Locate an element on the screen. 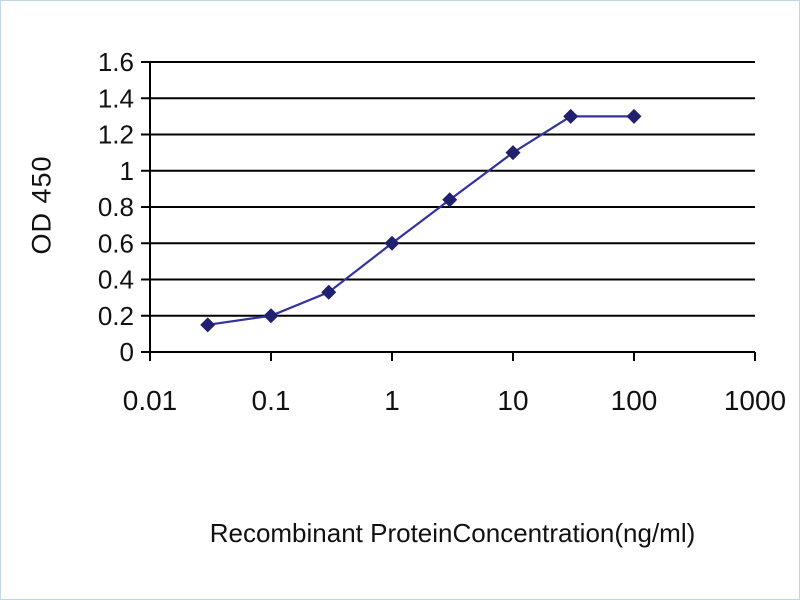 This screenshot has width=800, height=600. y-tick-label: 0.6 is located at coordinates (116, 243).